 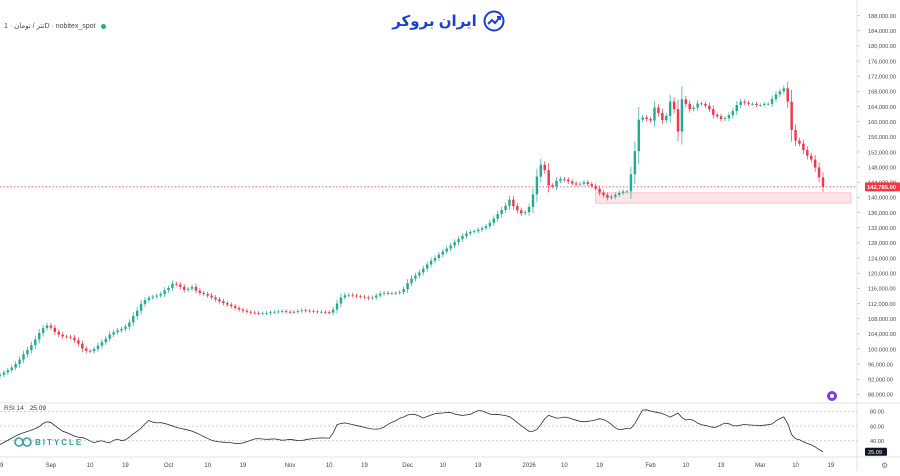 I want to click on settings-gear-icon: ⚙, so click(x=885, y=465).